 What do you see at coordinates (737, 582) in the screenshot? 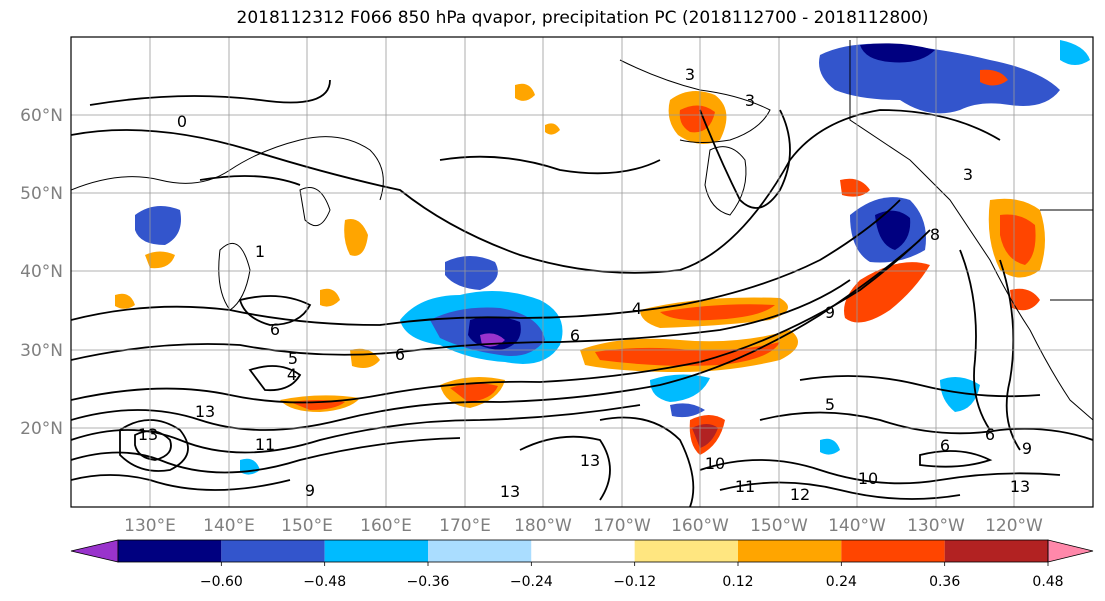
I see `colorbar-tick-label: 0.12` at bounding box center [737, 582].